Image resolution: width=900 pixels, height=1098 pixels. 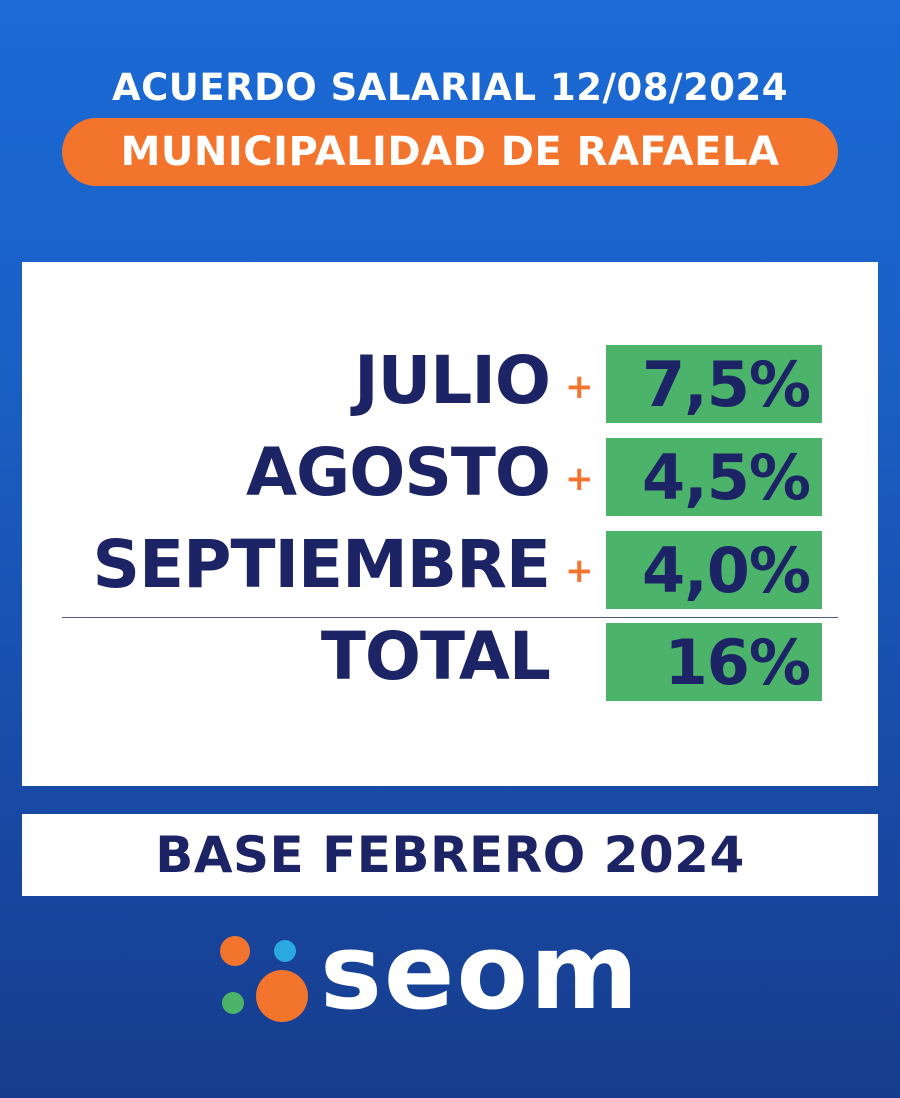 What do you see at coordinates (714, 477) in the screenshot?
I see `value-agosto: 4,5%` at bounding box center [714, 477].